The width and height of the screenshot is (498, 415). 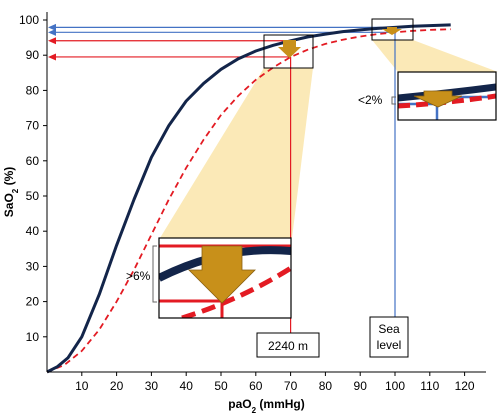 I want to click on inset-low-content, so click(x=225, y=281).